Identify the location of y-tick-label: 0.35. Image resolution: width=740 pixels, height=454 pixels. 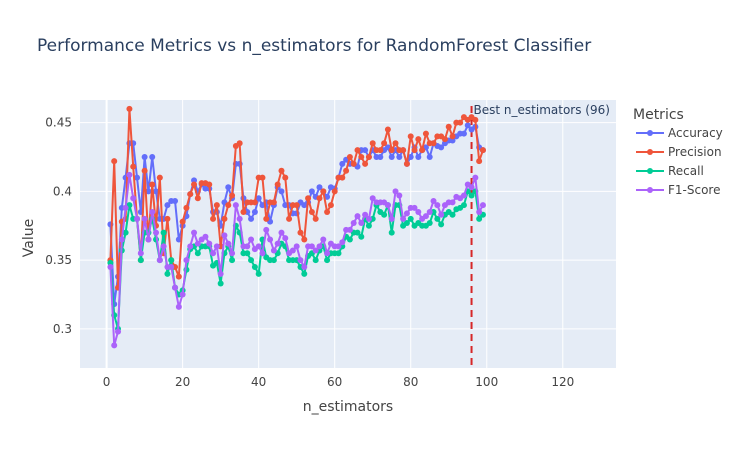
(58, 260).